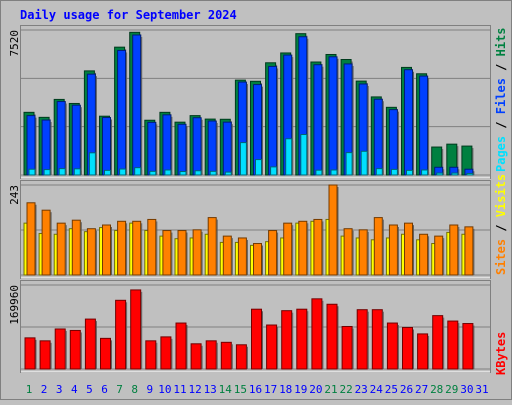  I want to click on x-tick-label-11: 11, so click(179, 389).